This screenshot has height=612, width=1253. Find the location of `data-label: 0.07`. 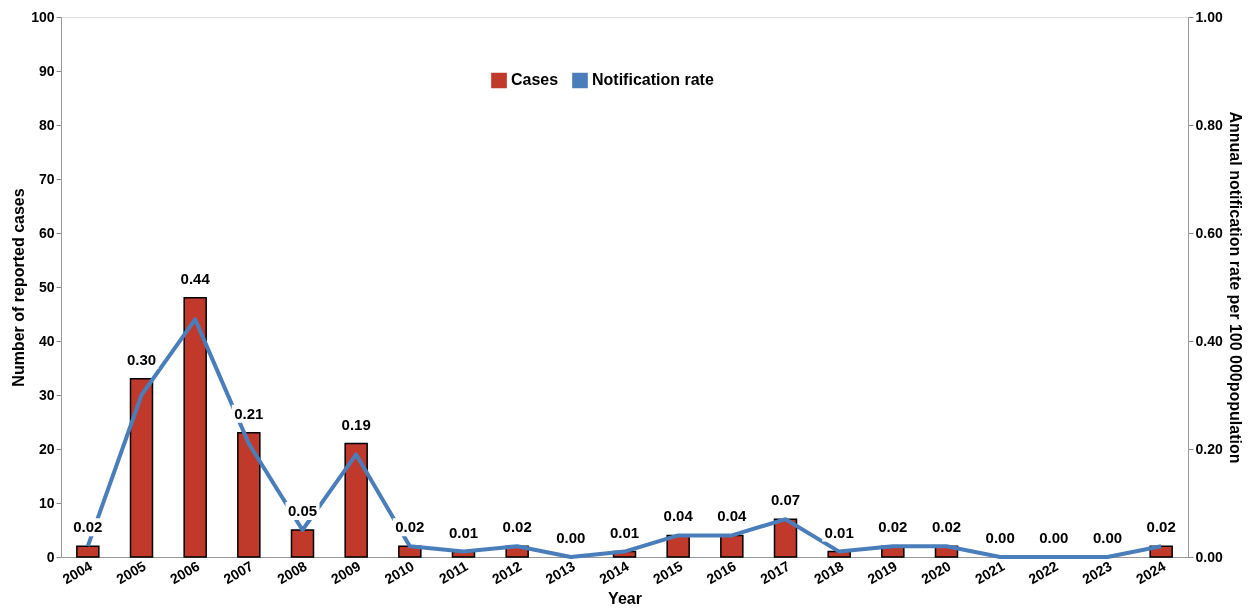

data-label: 0.07 is located at coordinates (785, 500).